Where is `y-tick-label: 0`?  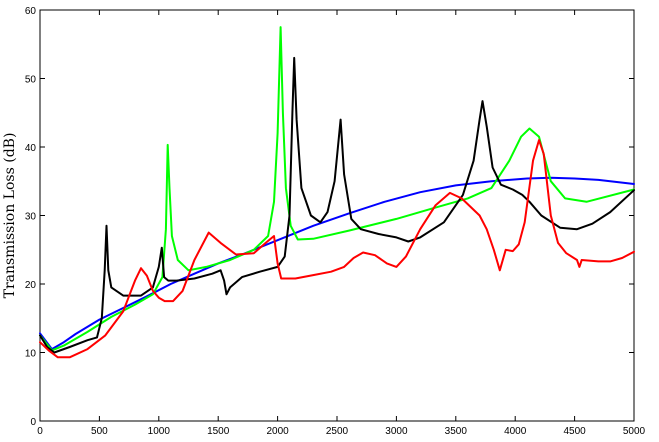
y-tick-label: 0 is located at coordinates (33, 422).